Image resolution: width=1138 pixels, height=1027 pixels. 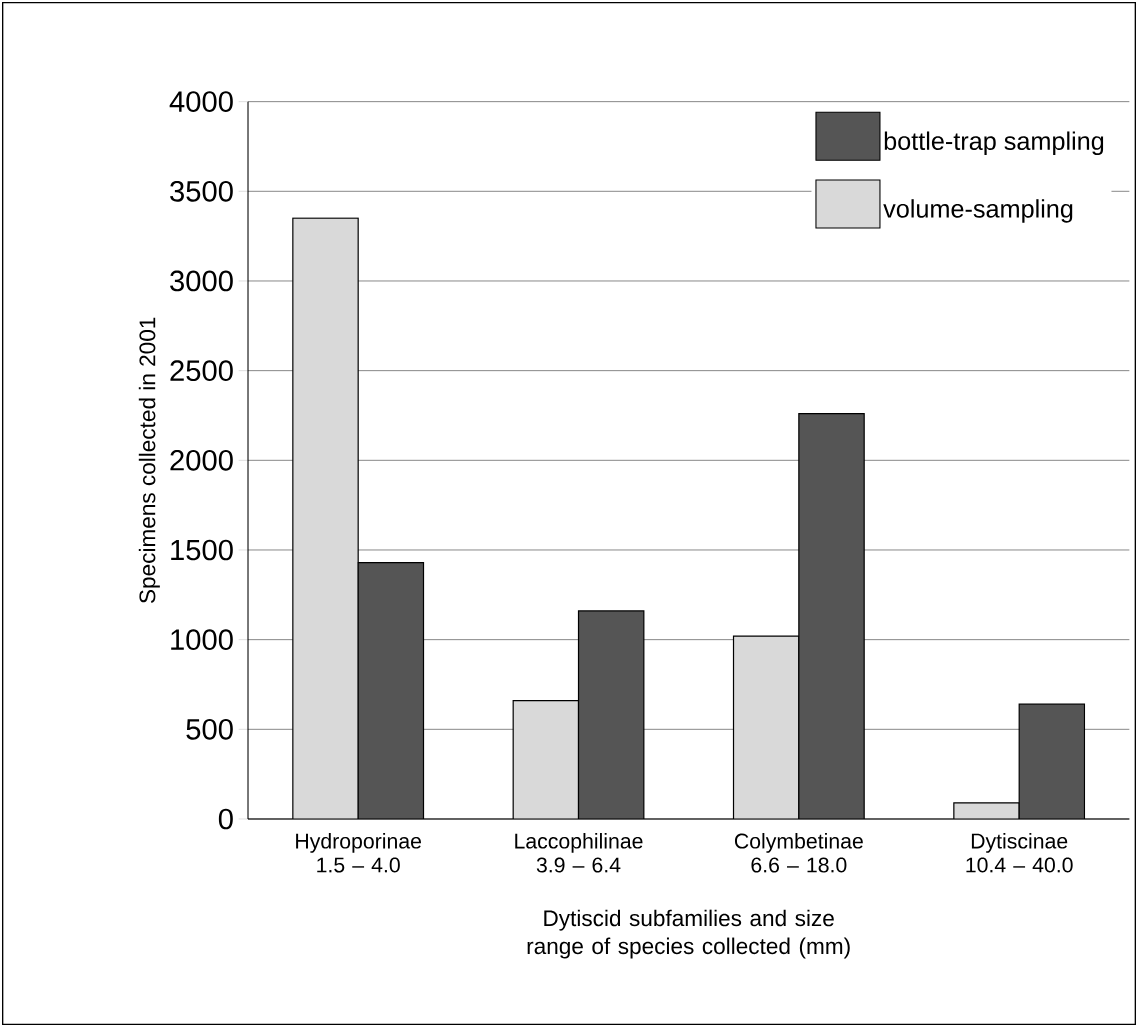 I want to click on x-tick-label: Dytiscinae 10.4 – 40.0, so click(x=1019, y=853).